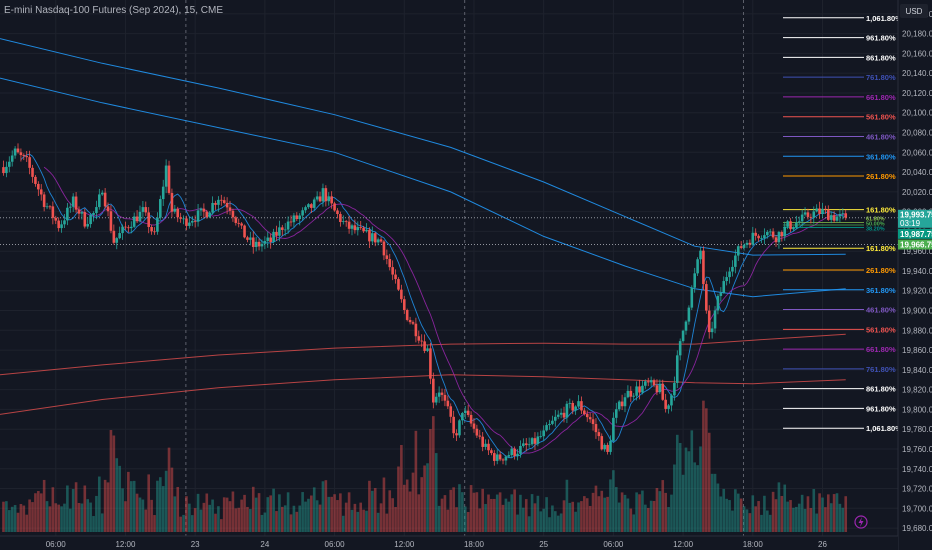 The image size is (932, 550). I want to click on currency-button: USD, so click(914, 11).